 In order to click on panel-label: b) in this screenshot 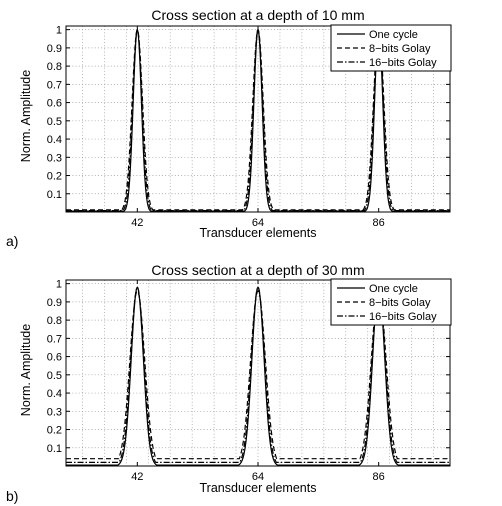, I will do `click(12, 496)`.